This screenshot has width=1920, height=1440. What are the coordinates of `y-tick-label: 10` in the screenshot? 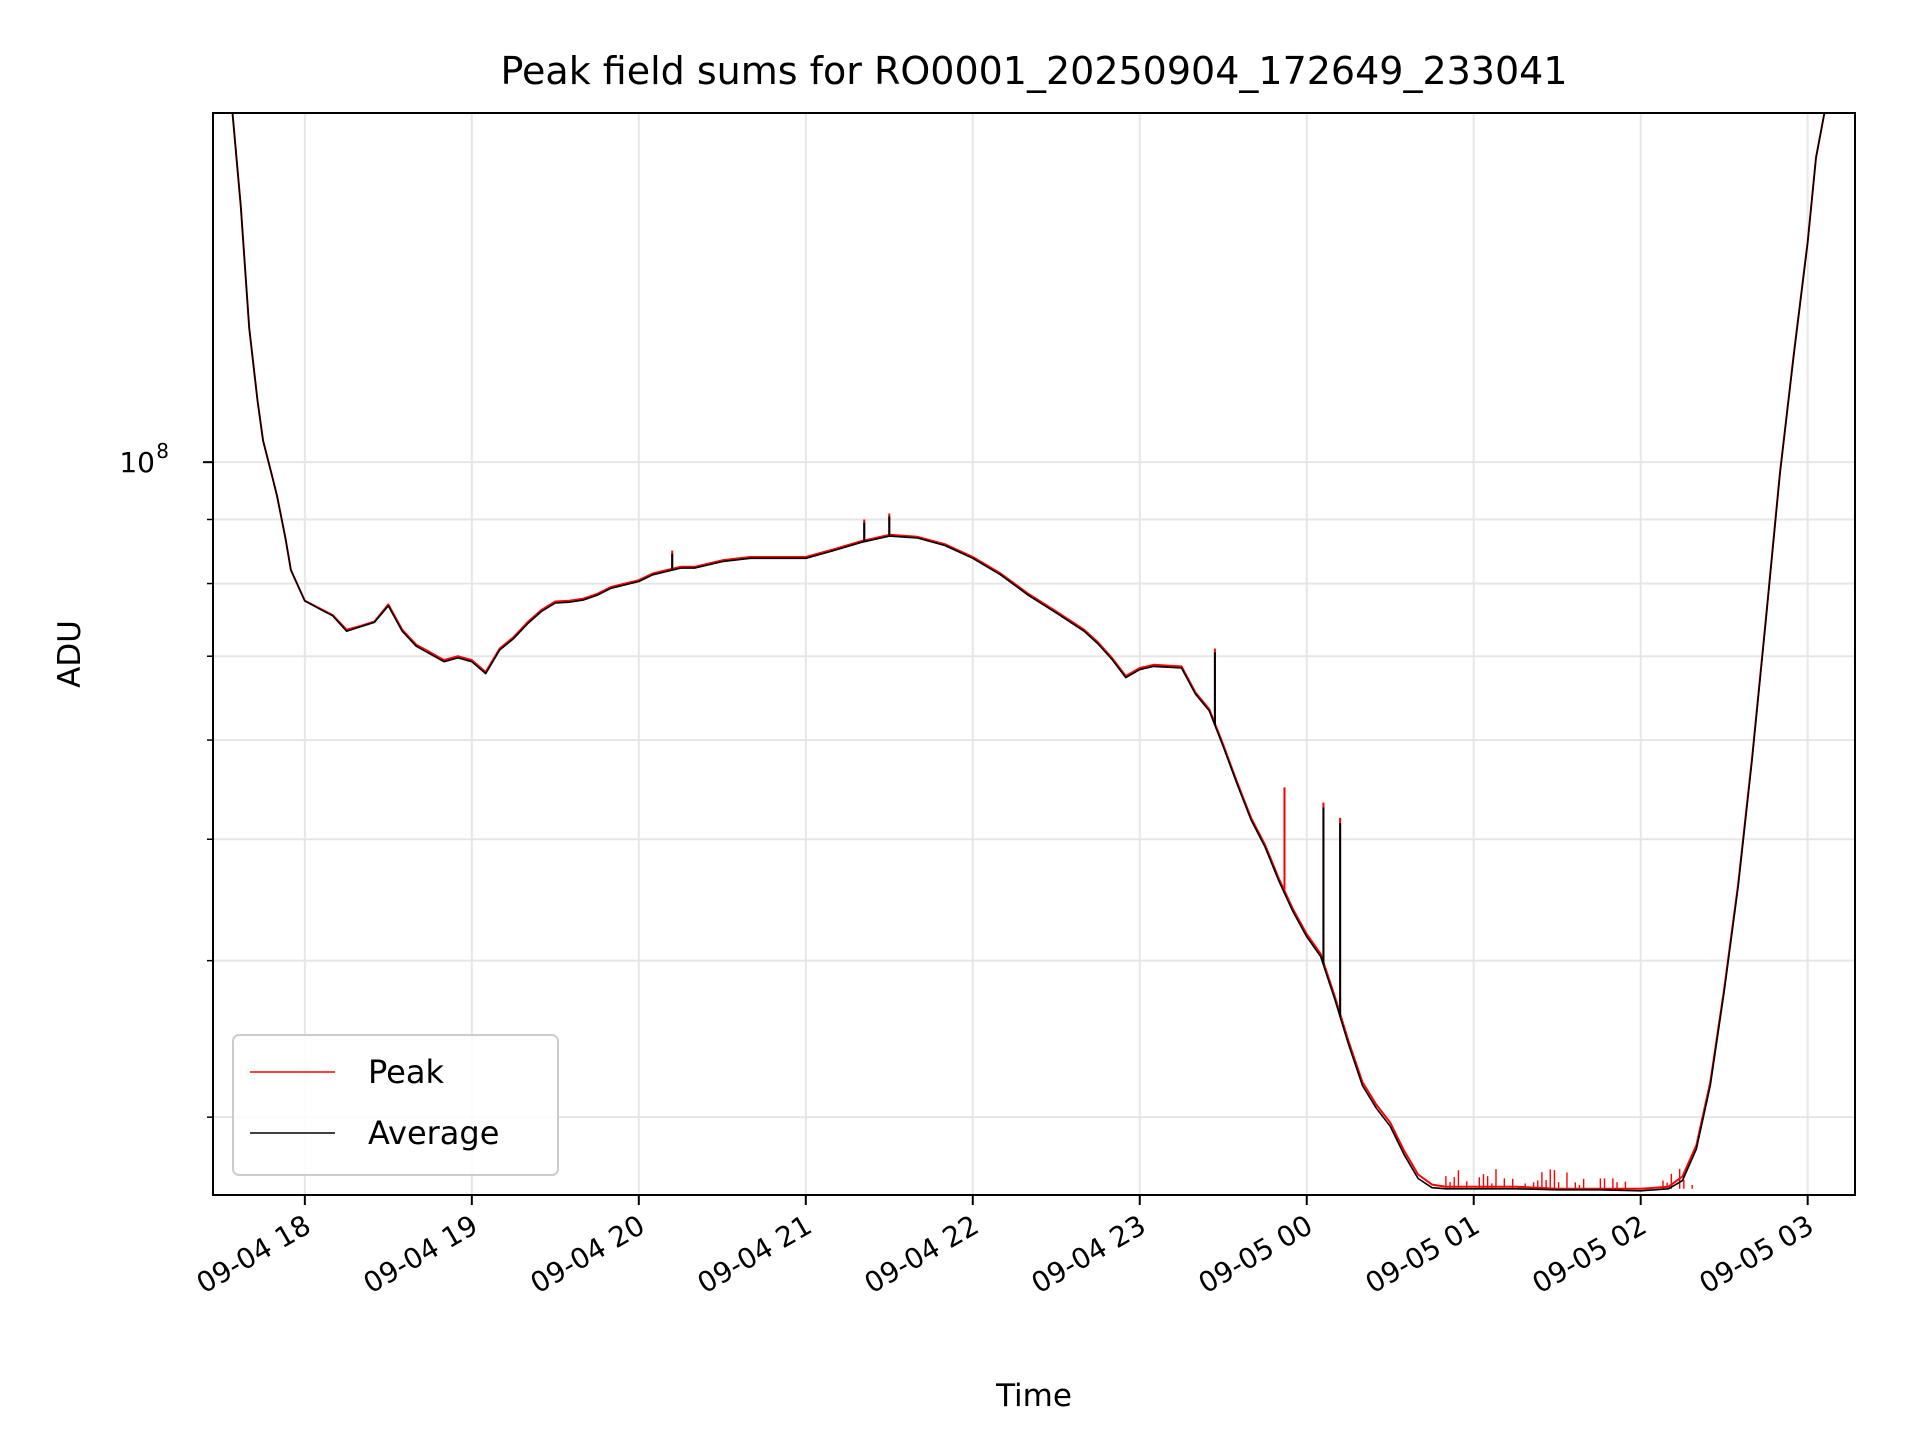 It's located at (137, 462).